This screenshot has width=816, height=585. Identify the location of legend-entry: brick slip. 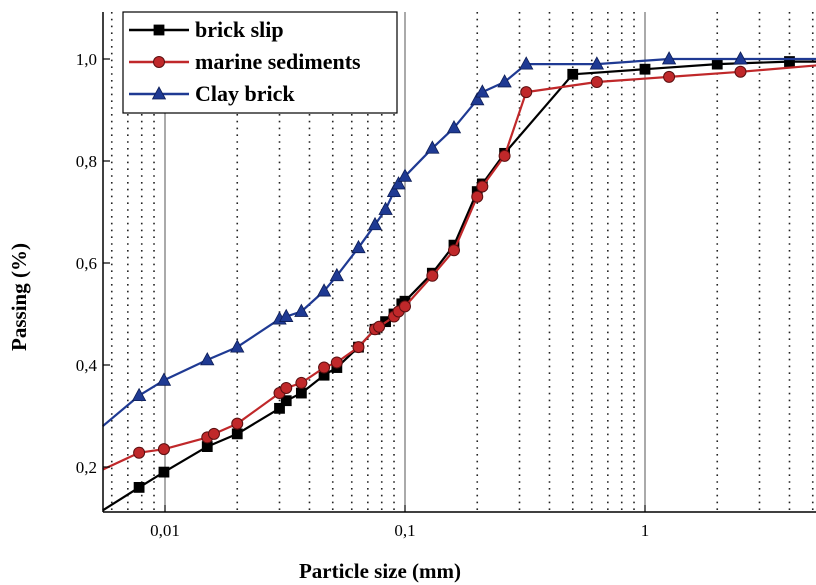
(206, 29).